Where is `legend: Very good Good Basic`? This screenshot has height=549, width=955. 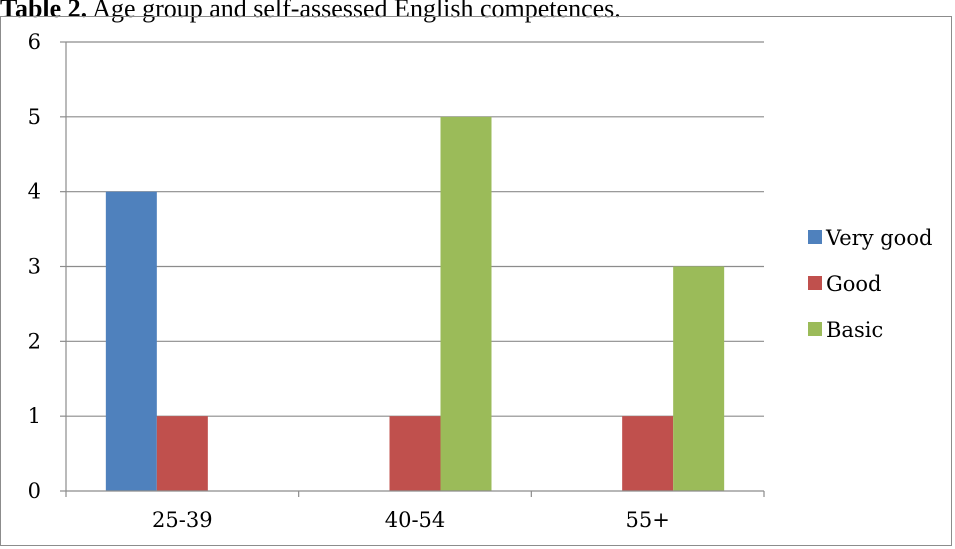 legend: Very good Good Basic is located at coordinates (870, 284).